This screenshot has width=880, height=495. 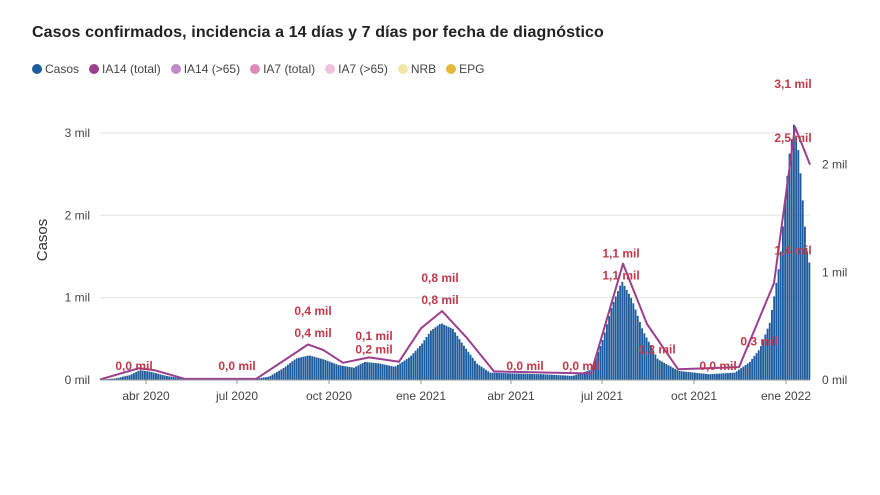 I want to click on x-tick-label: oct 2021, so click(x=694, y=396).